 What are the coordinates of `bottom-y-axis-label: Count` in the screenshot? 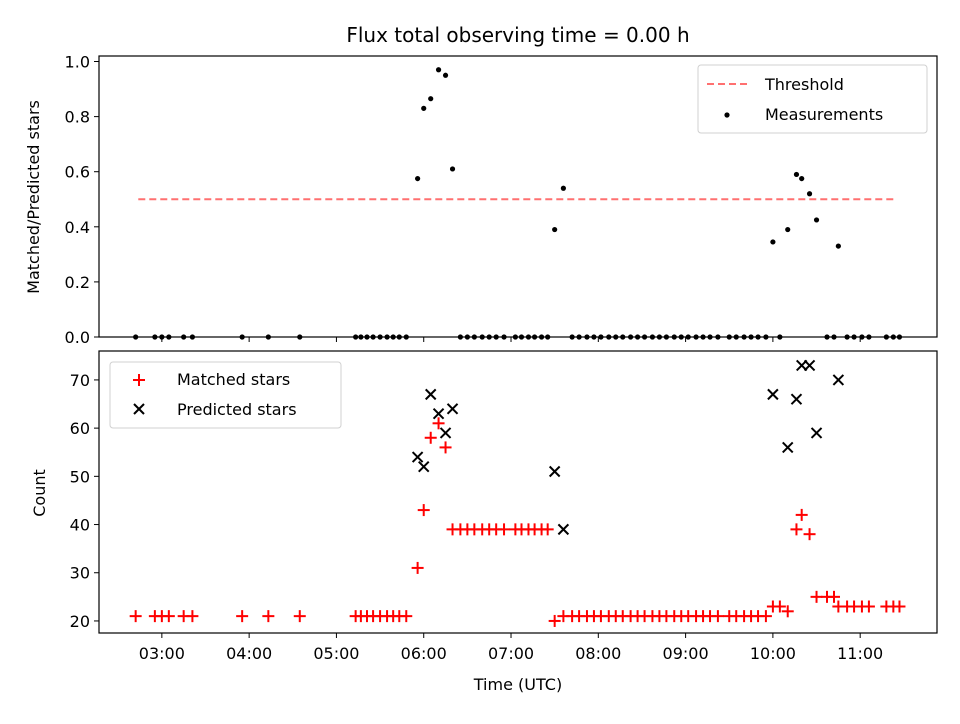 It's located at (39, 493).